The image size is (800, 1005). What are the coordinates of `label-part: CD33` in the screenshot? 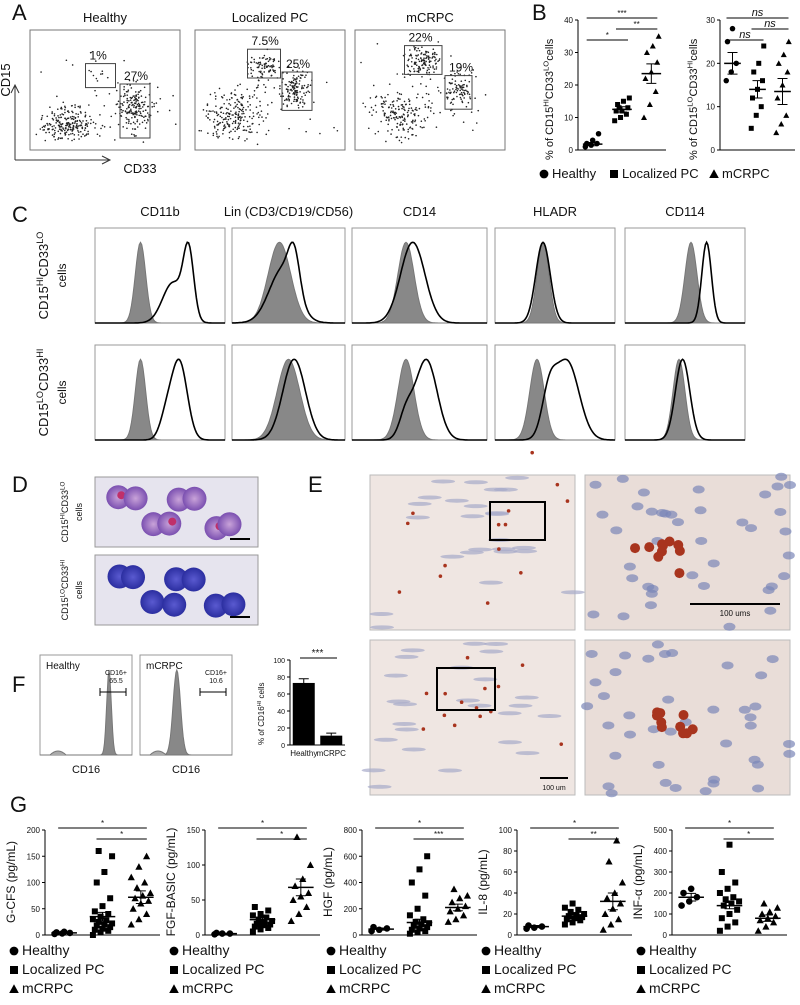 It's located at (43, 260).